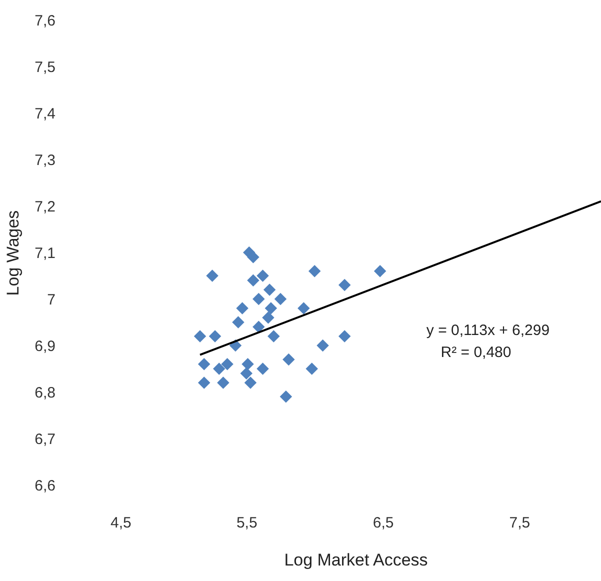  I want to click on y-tick-label: 7,2, so click(45, 207).